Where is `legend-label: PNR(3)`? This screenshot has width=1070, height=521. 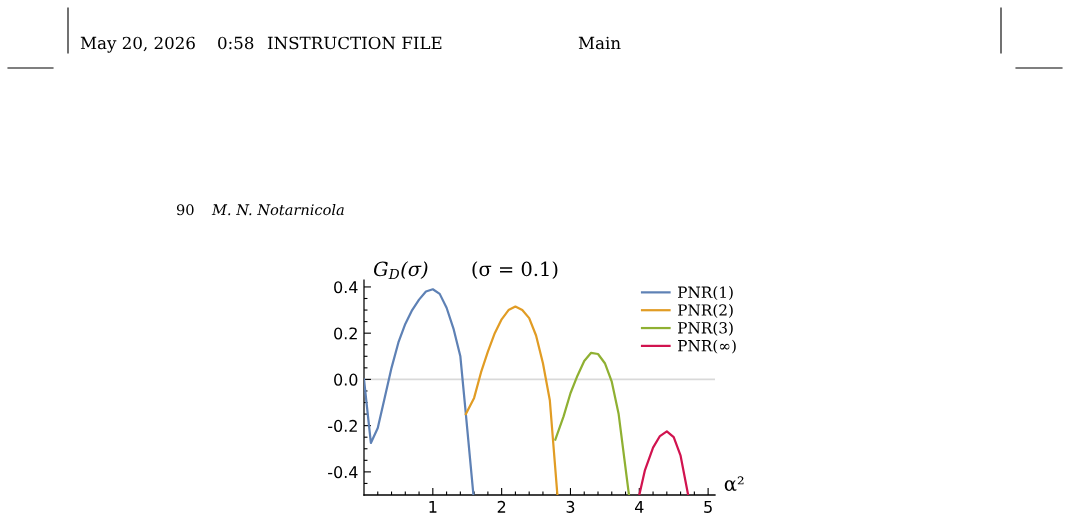
legend-label: PNR(3) is located at coordinates (705, 328).